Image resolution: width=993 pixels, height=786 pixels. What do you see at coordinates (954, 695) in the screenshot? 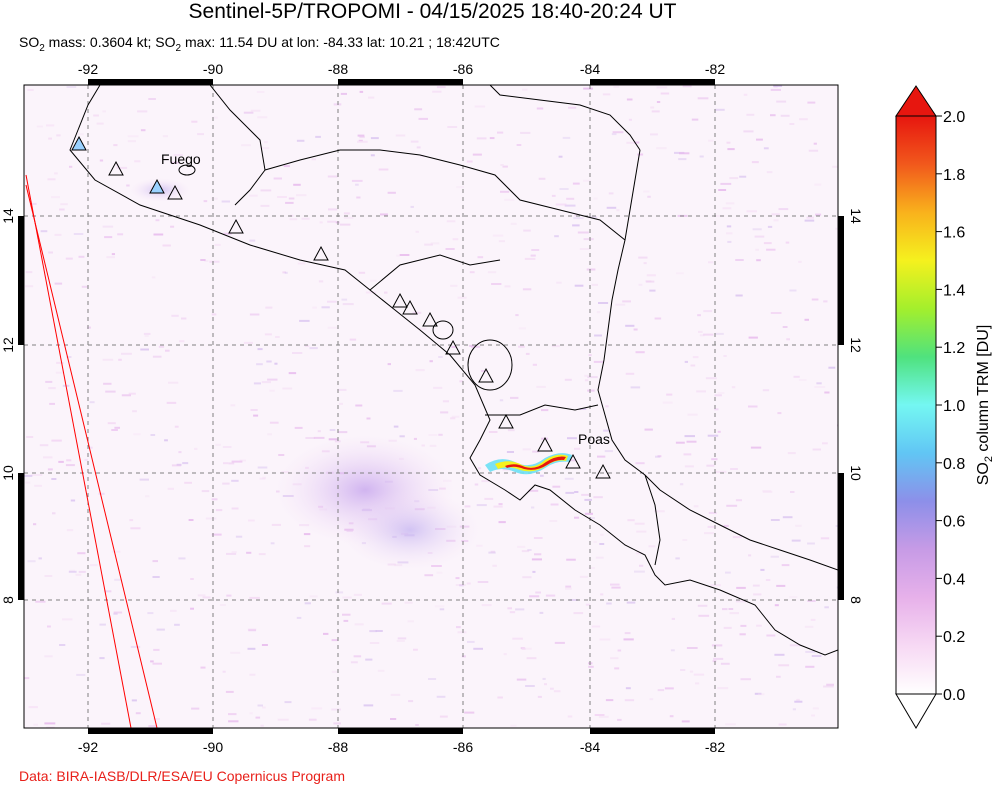
I see `colorbar-tick-label: 0.0` at bounding box center [954, 695].